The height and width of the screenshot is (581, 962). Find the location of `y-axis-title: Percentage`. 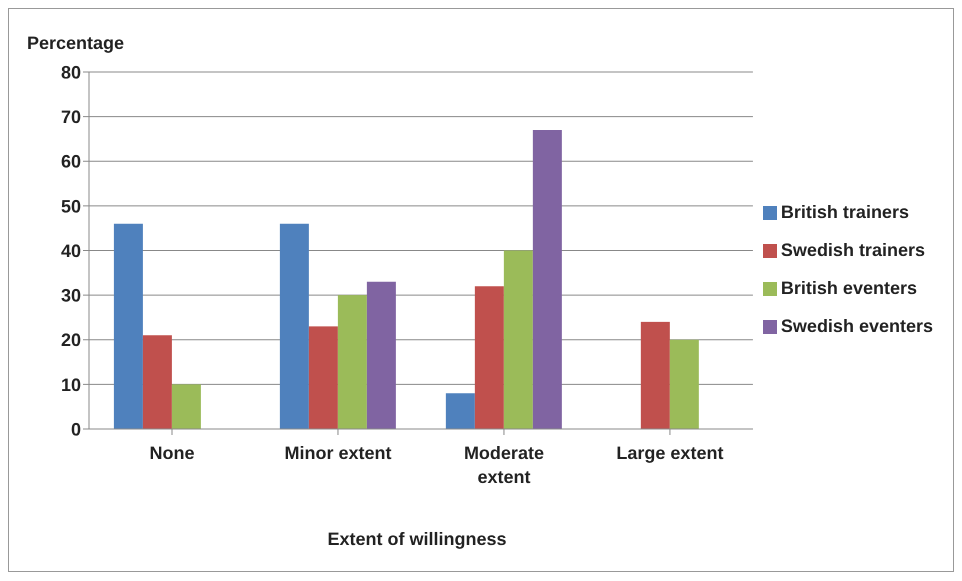

y-axis-title: Percentage is located at coordinates (75, 43).